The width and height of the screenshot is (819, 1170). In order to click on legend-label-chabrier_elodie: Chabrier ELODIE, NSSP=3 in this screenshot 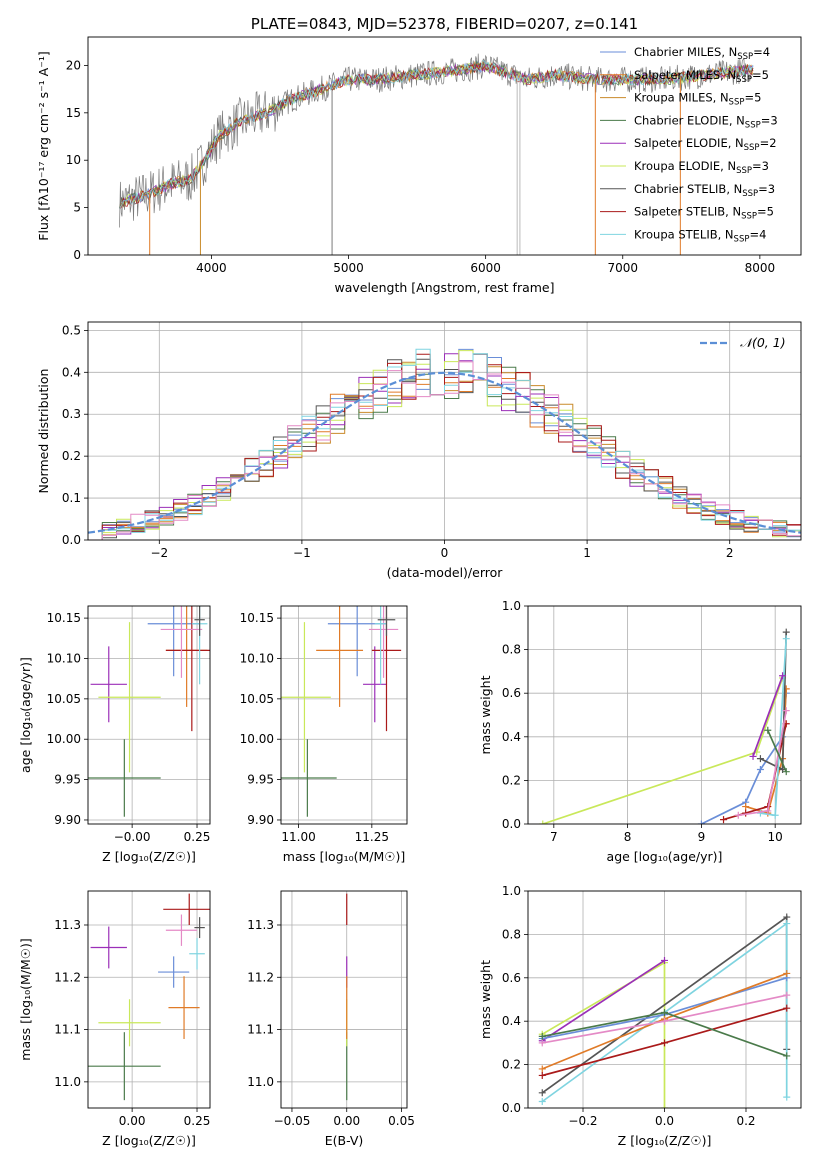, I will do `click(706, 121)`.